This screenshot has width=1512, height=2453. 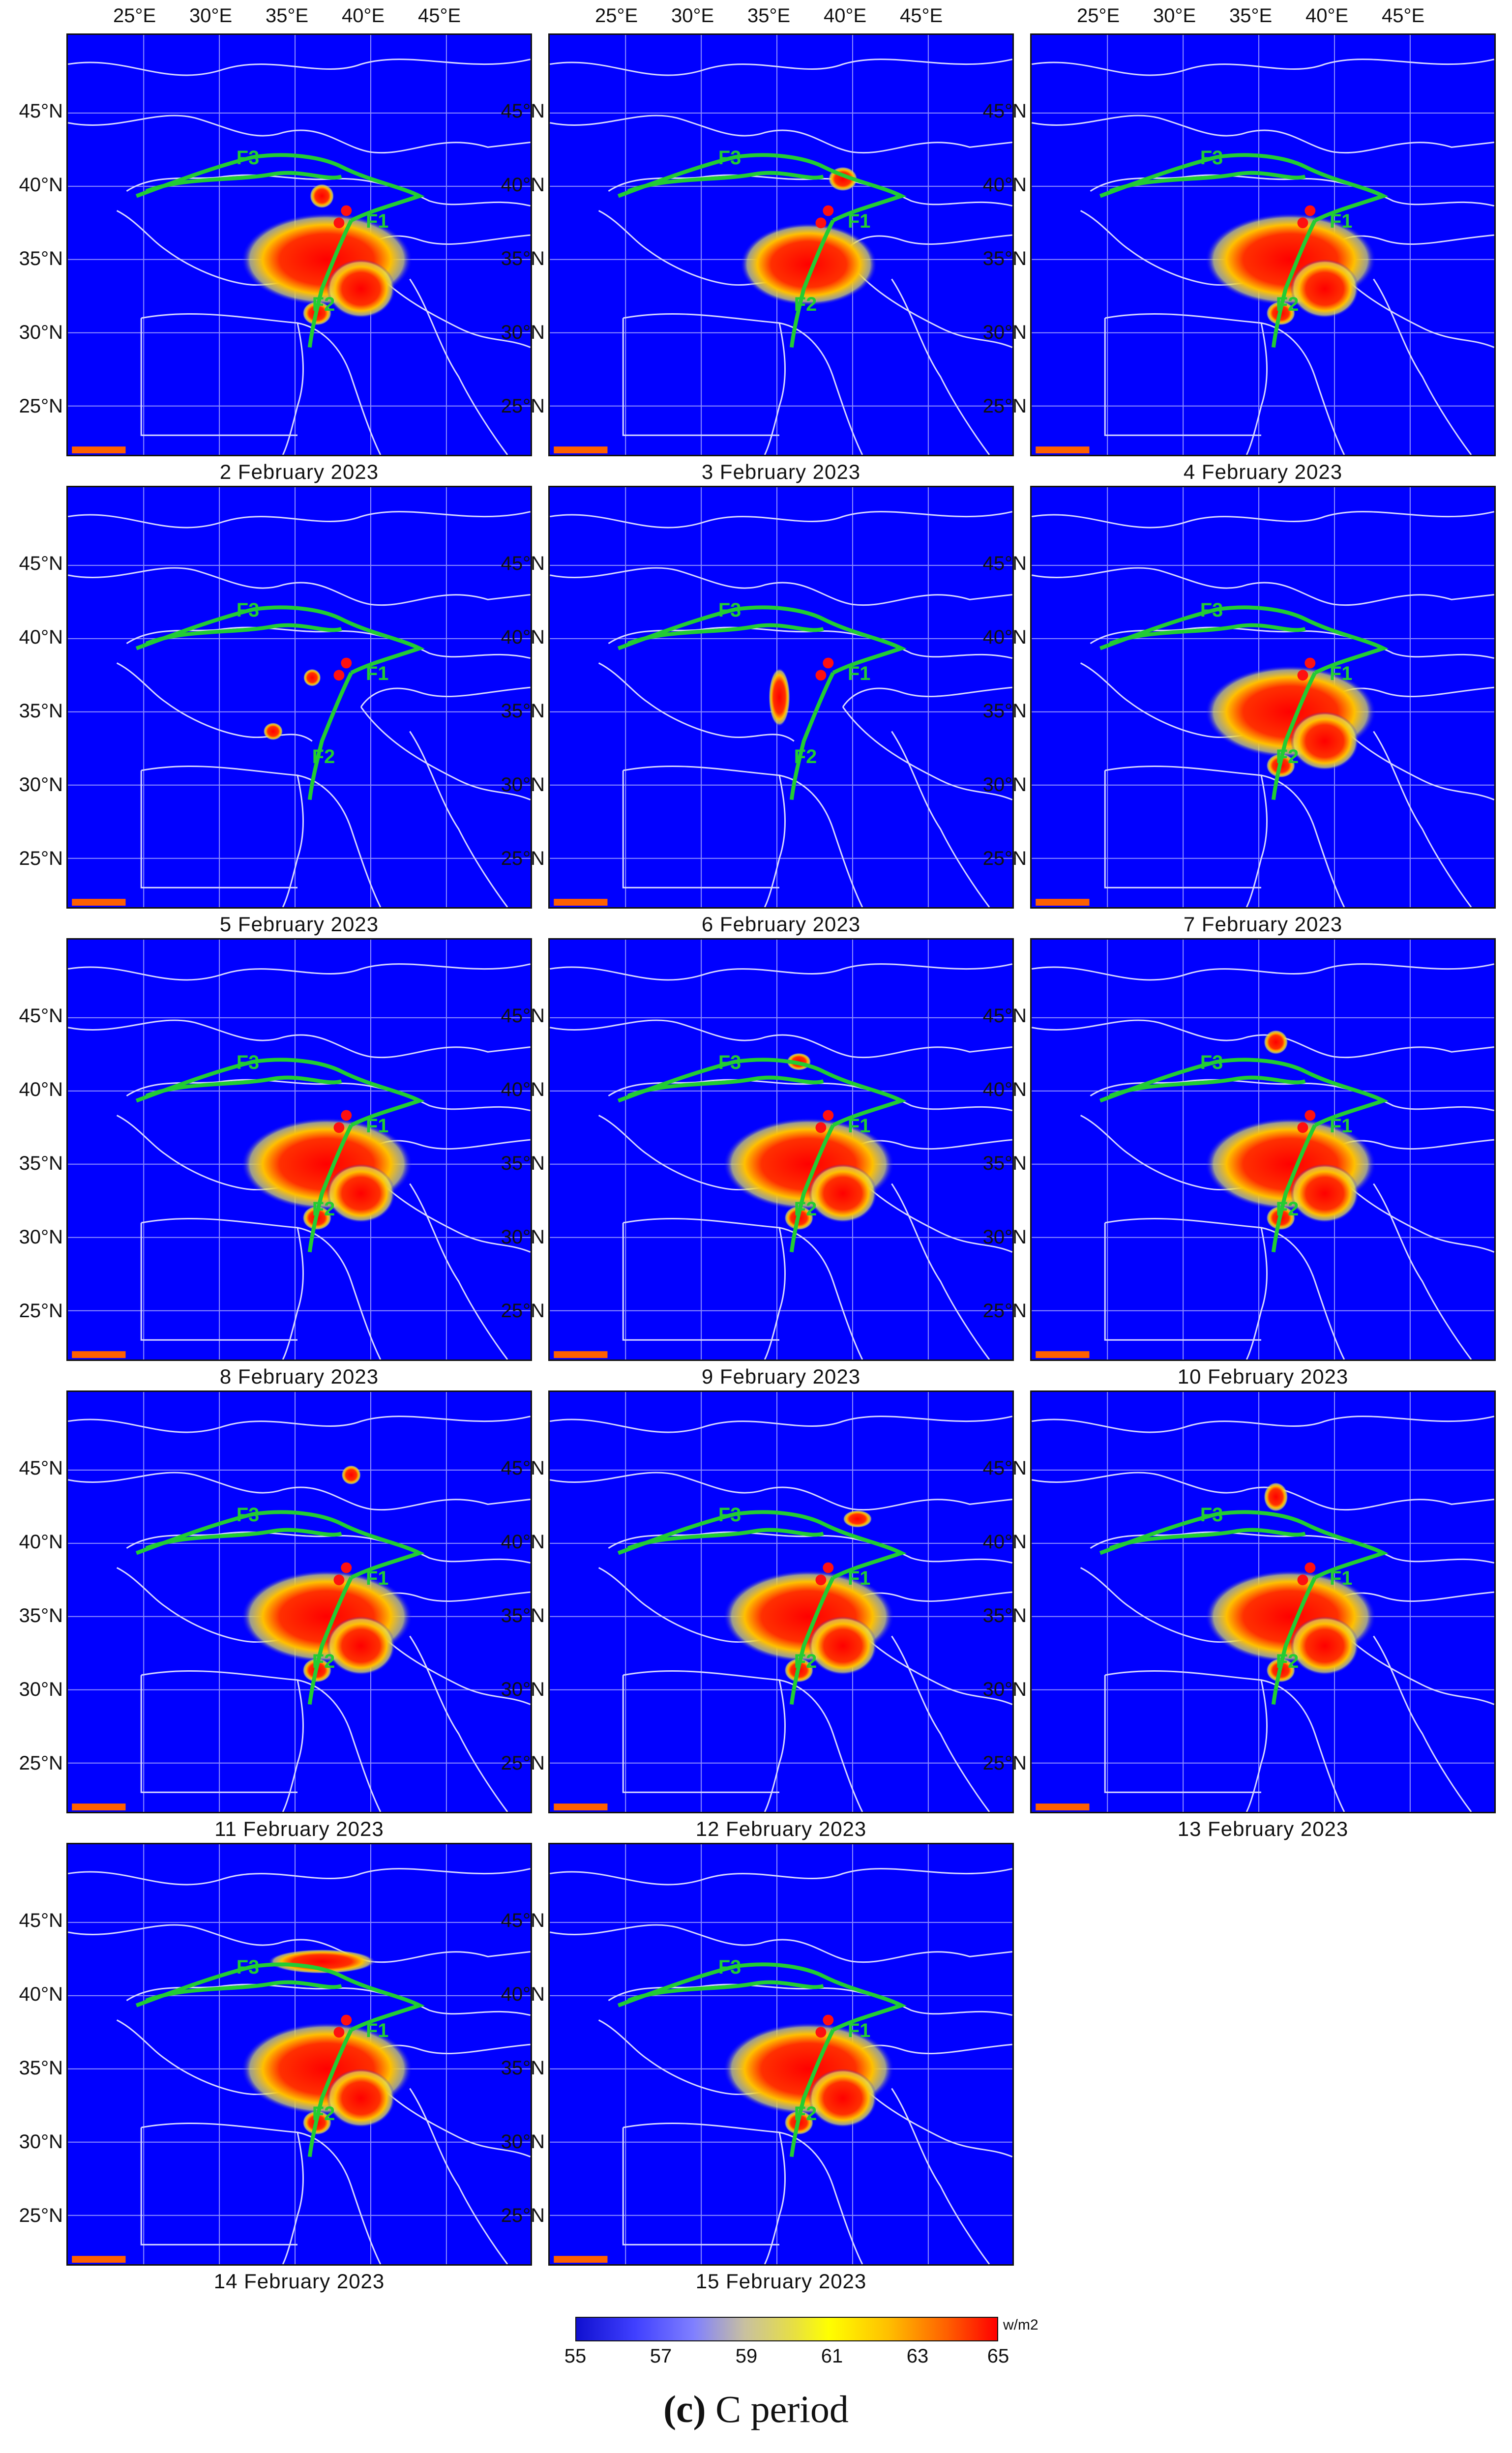 What do you see at coordinates (299, 2281) in the screenshot?
I see `panel-date: 14 February 2023` at bounding box center [299, 2281].